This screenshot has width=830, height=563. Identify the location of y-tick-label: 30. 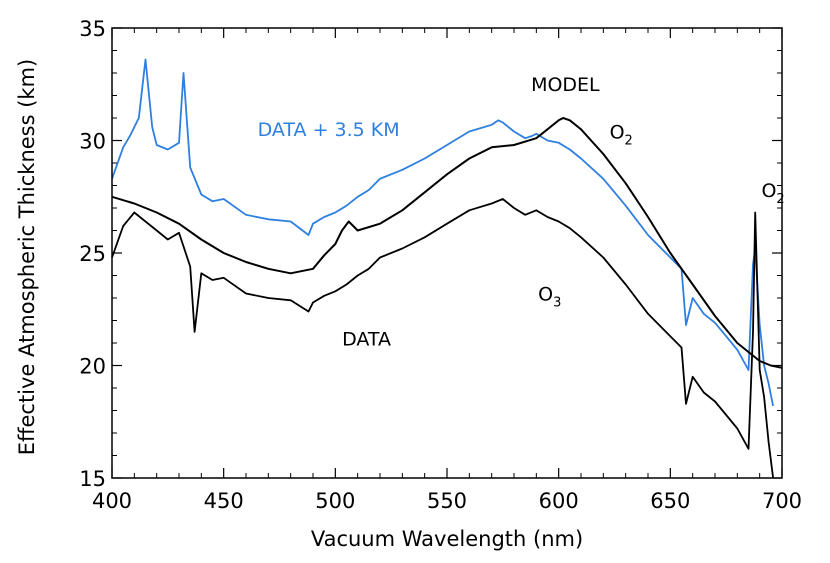
(92, 142).